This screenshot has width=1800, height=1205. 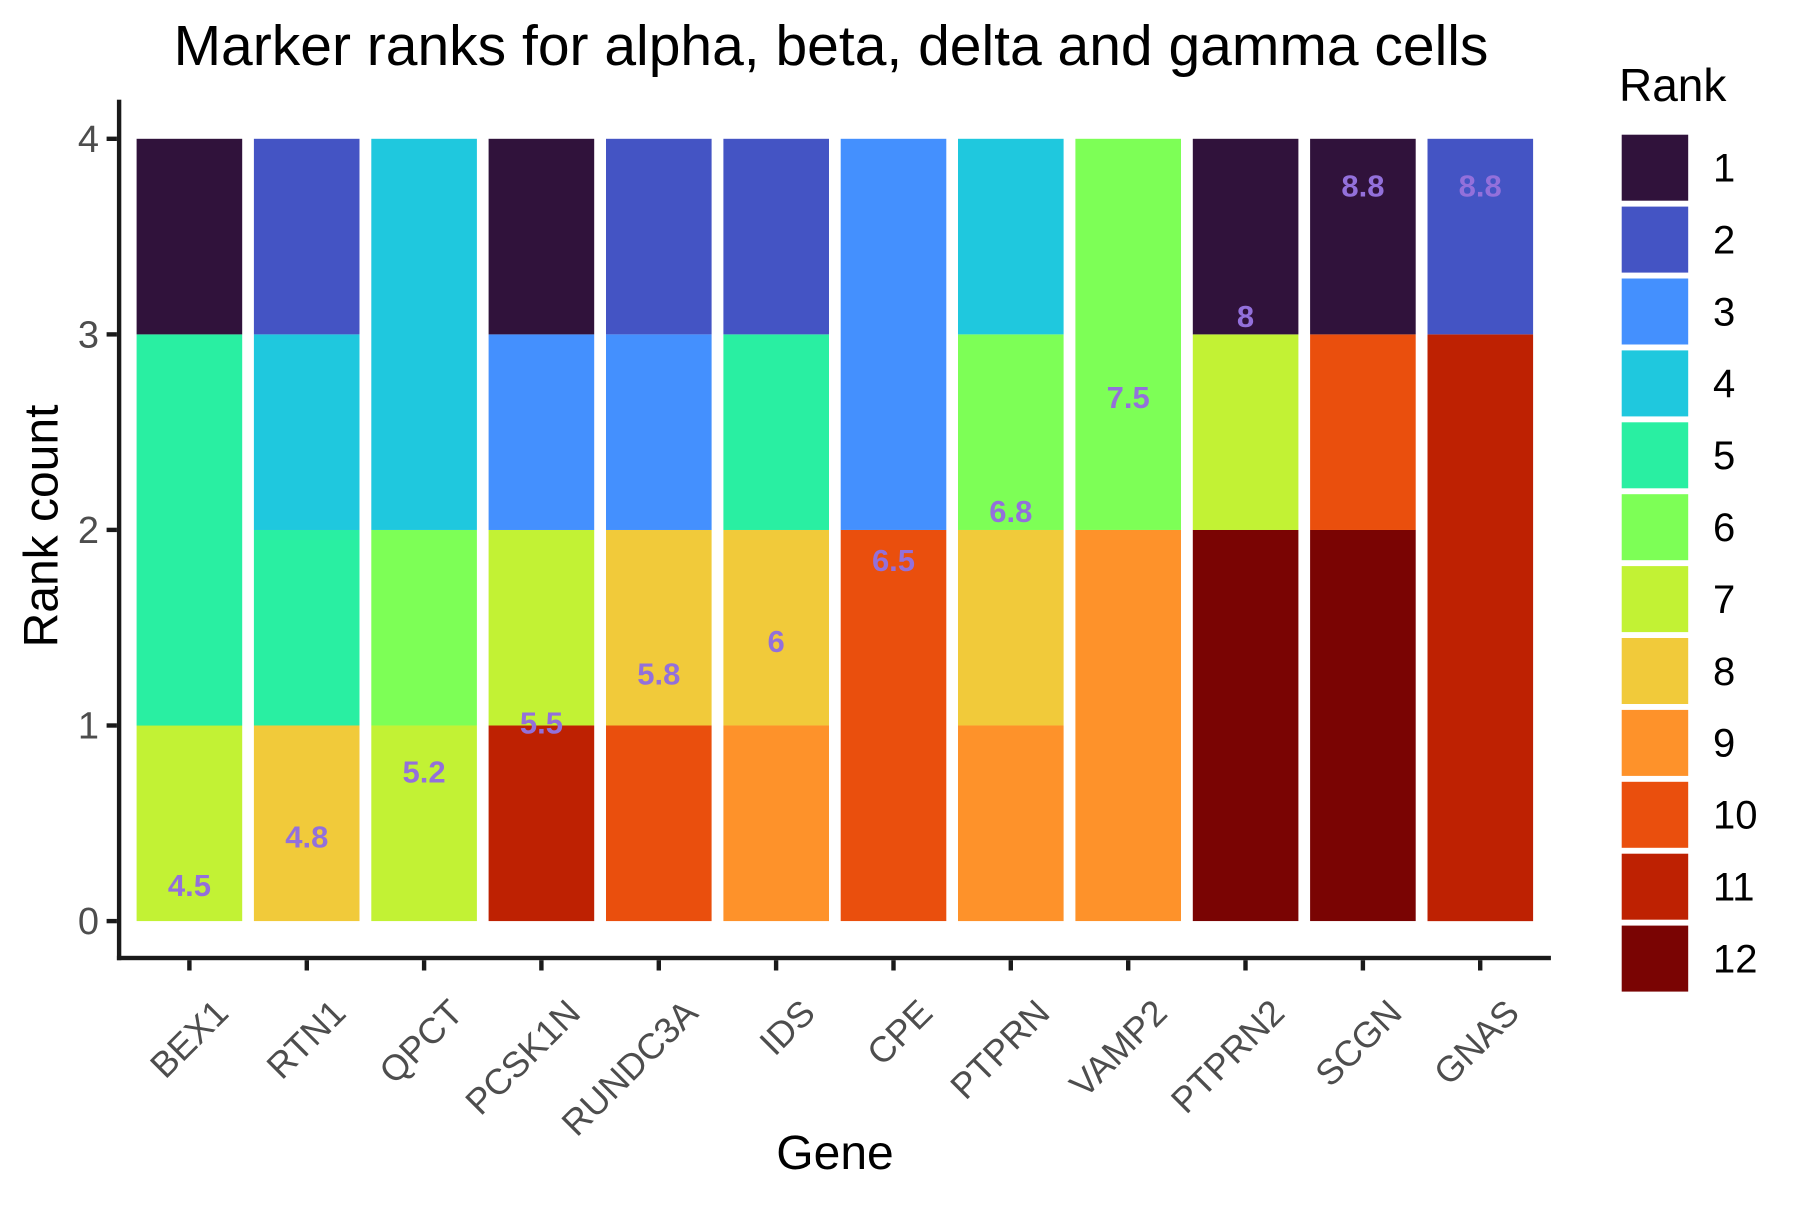 I want to click on svg-text: Gene, so click(x=834, y=1153).